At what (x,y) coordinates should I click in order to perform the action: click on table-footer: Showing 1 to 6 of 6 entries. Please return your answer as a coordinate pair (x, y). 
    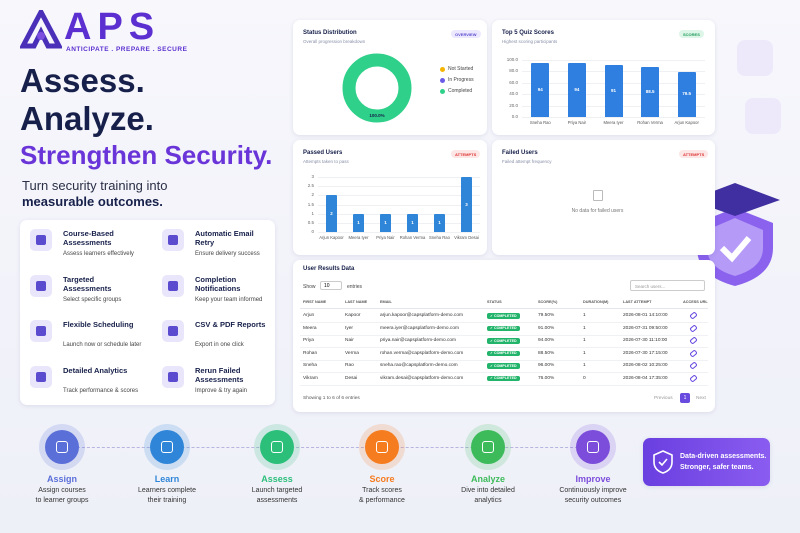
    Looking at the image, I should click on (331, 398).